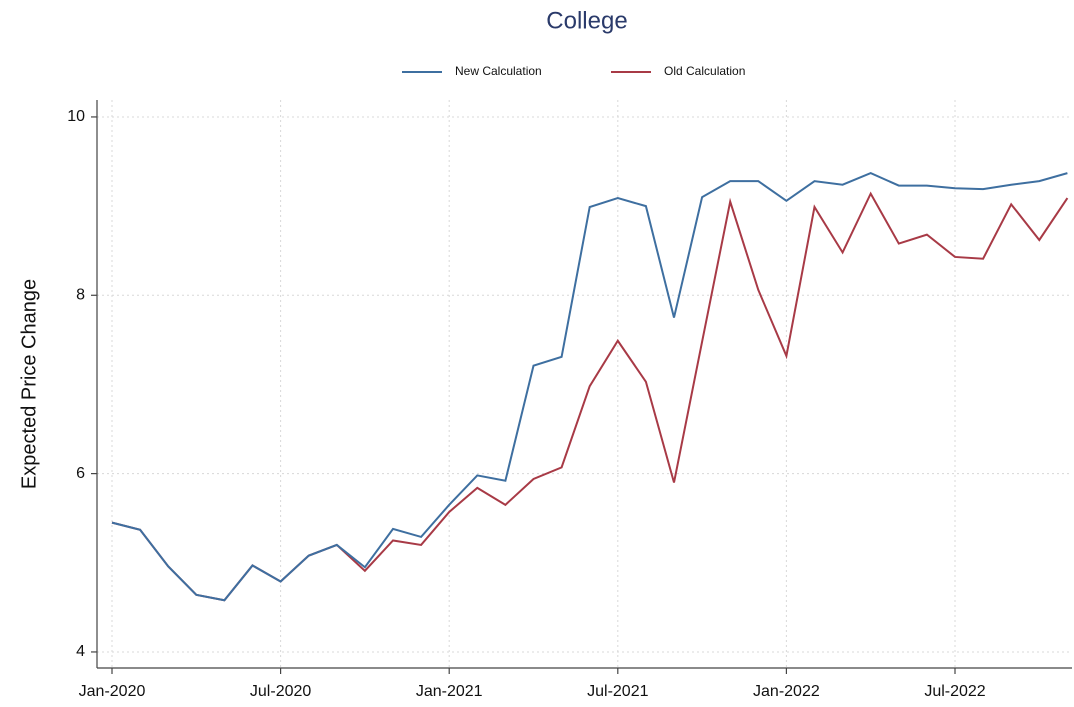 Image resolution: width=1074 pixels, height=707 pixels. I want to click on chart-title: College, so click(586, 20).